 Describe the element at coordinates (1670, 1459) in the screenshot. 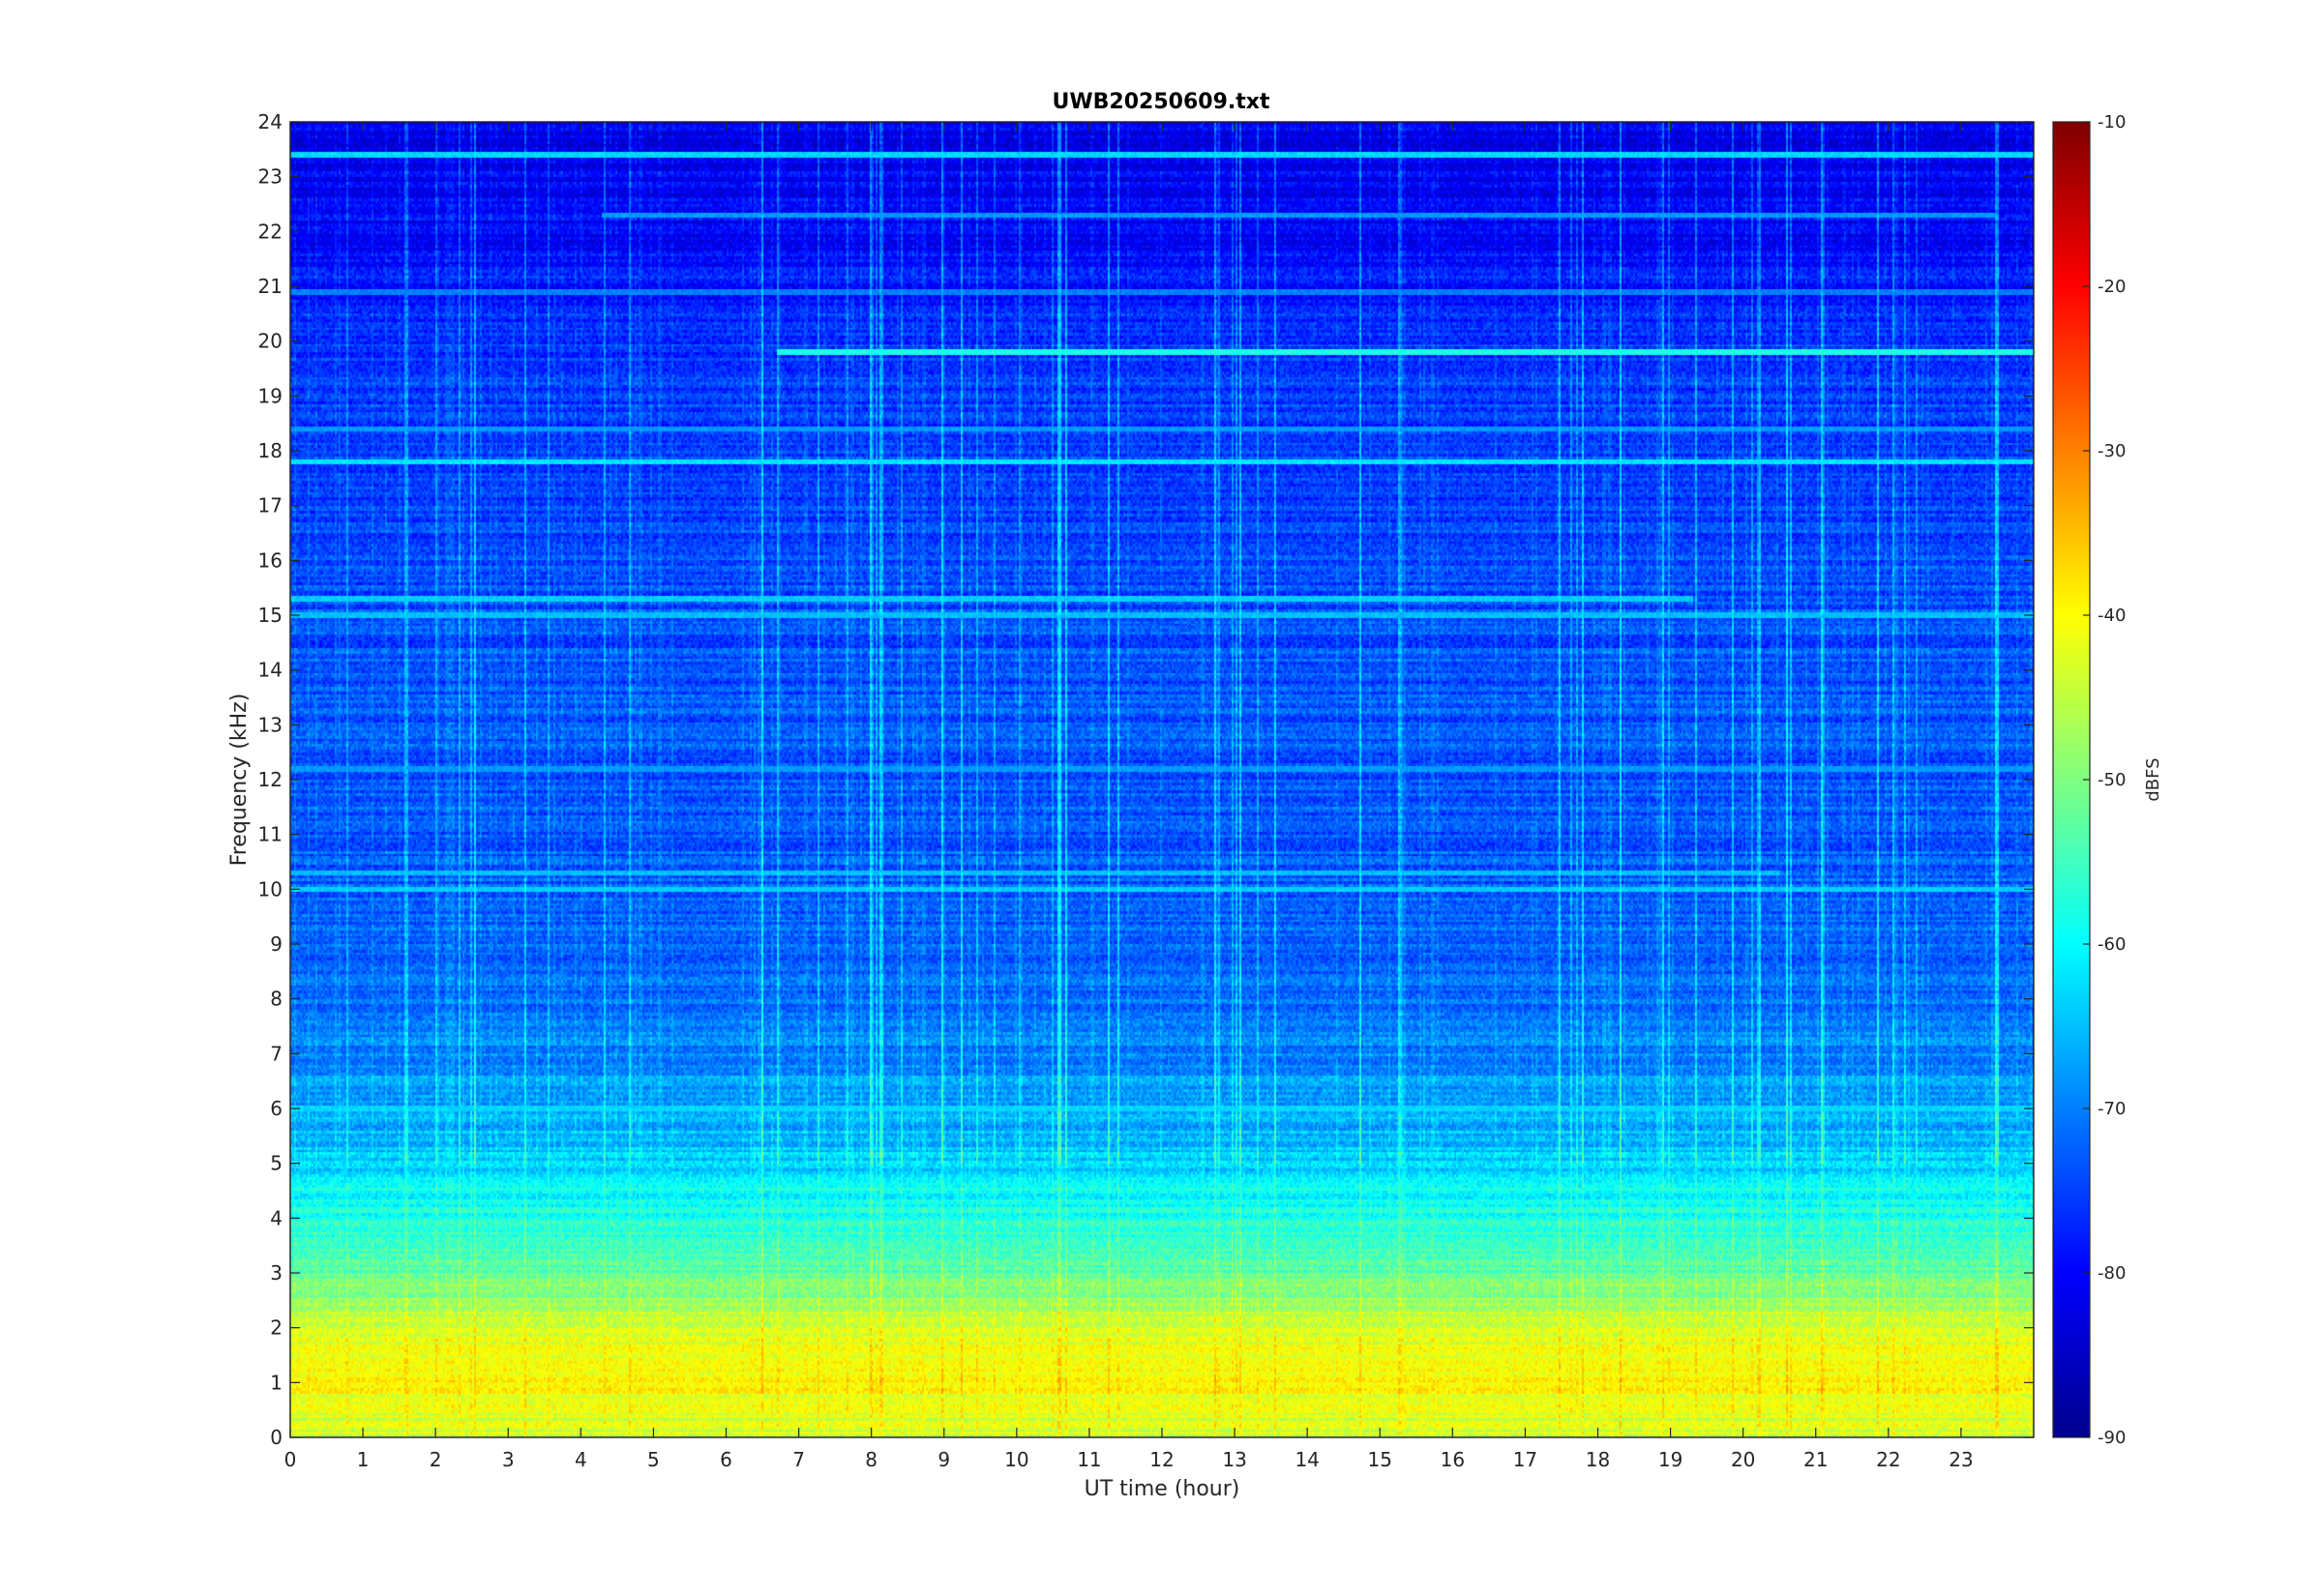

I see `x-tick-label: 19` at that location.